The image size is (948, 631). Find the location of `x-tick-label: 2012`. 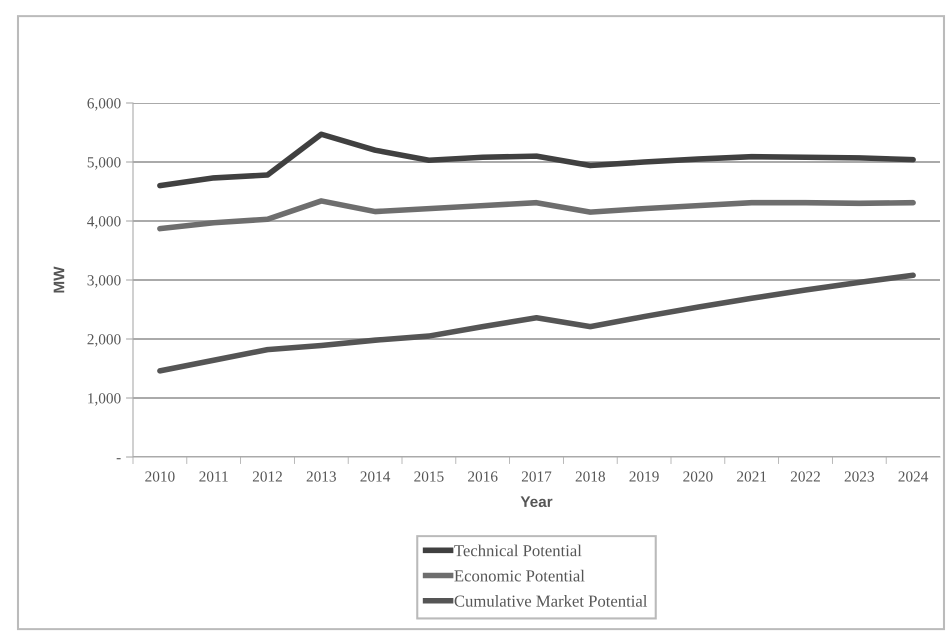

x-tick-label: 2012 is located at coordinates (267, 476).